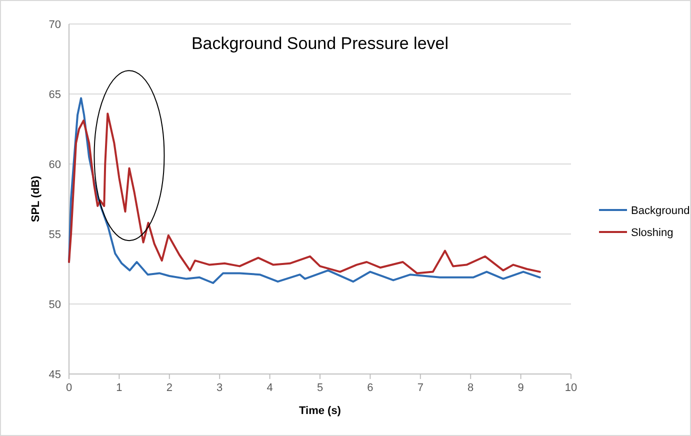  What do you see at coordinates (420, 388) in the screenshot?
I see `x-tick-label: 7` at bounding box center [420, 388].